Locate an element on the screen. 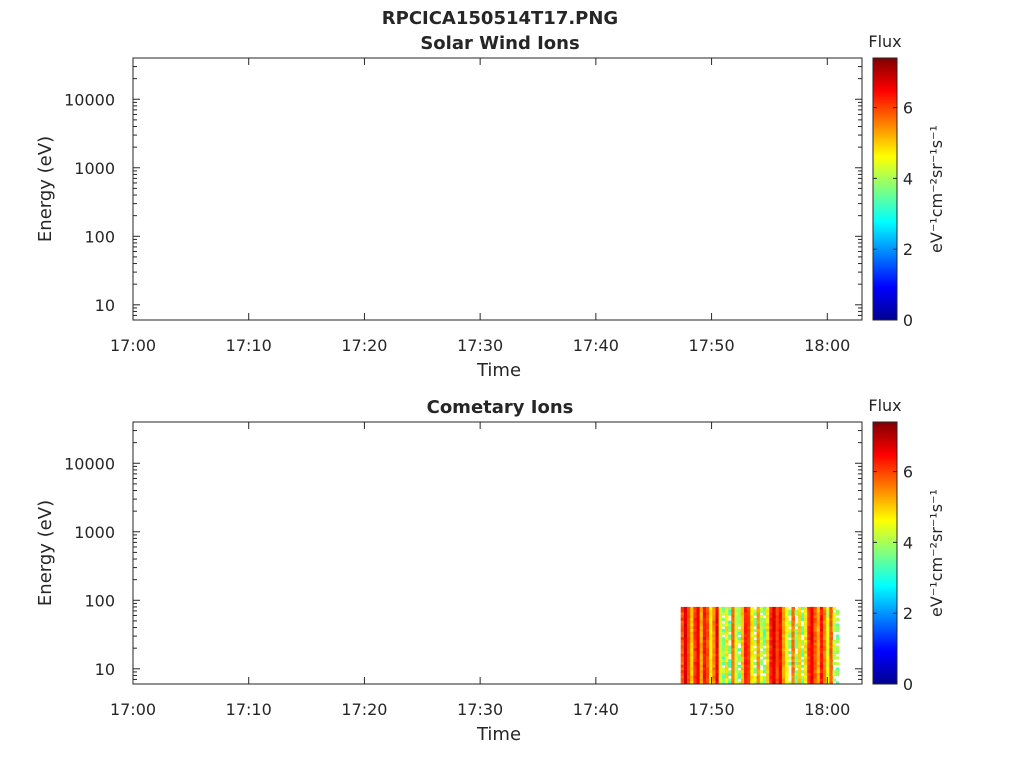 The width and height of the screenshot is (1024, 772). figure-title: RPCICA150514T17.PNG is located at coordinates (500, 18).